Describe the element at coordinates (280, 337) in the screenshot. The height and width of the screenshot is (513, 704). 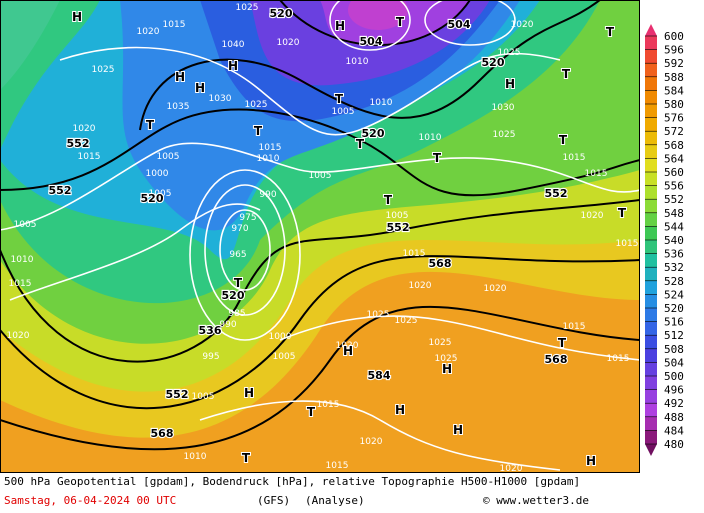
I see `pressure-label: 1000` at that location.